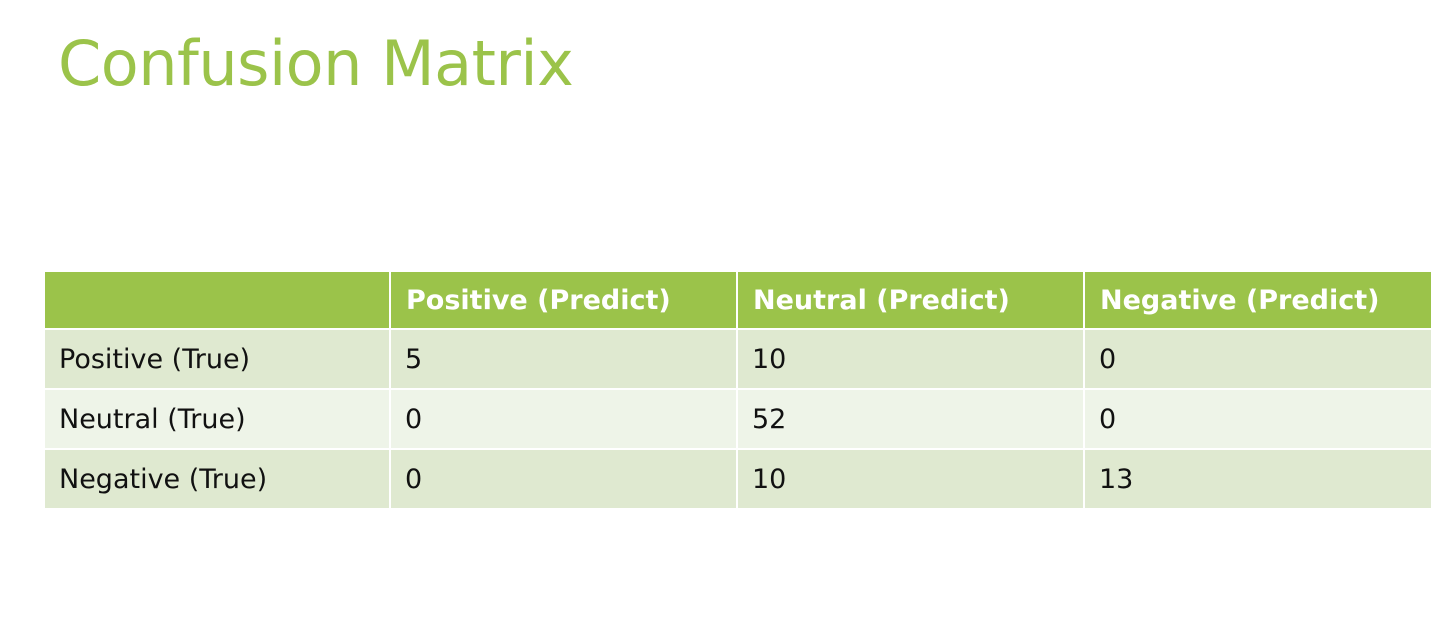 Image resolution: width=1448 pixels, height=620 pixels. Describe the element at coordinates (1258, 419) in the screenshot. I see `cell-neutral-true-negative-predict: 0` at that location.